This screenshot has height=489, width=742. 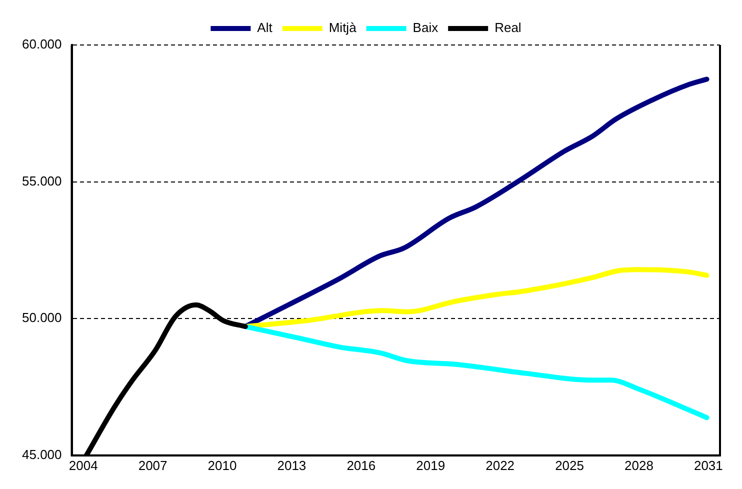 What do you see at coordinates (222, 465) in the screenshot?
I see `x-tick-label: 2010` at bounding box center [222, 465].